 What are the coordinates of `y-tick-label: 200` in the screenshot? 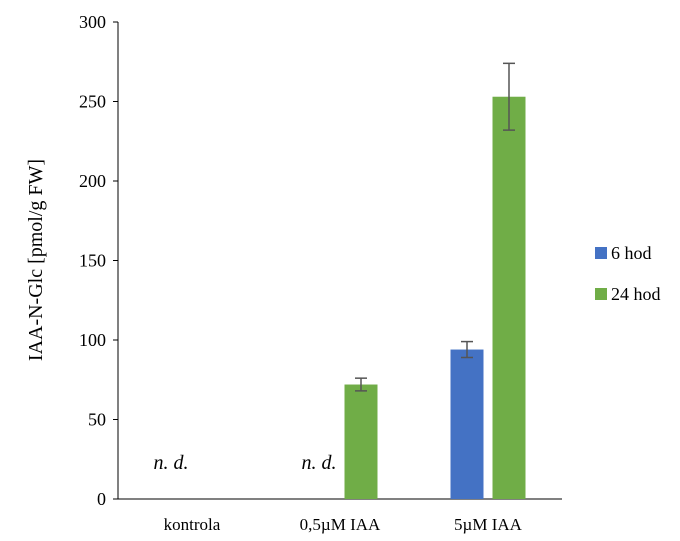 It's located at (92, 181).